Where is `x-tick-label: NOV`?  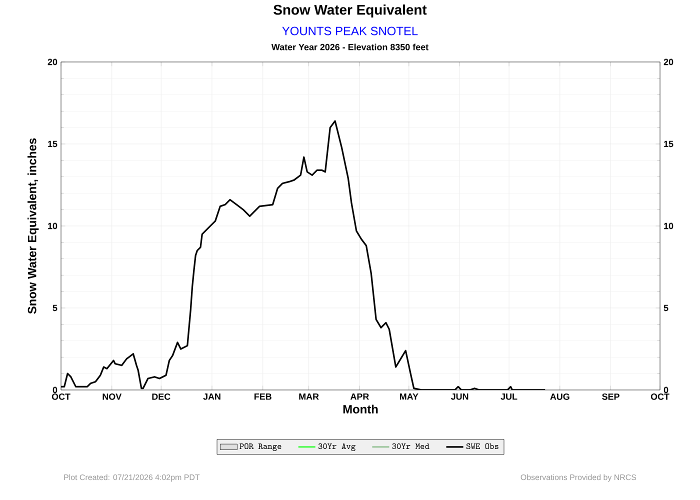
x-tick-label: NOV is located at coordinates (112, 397).